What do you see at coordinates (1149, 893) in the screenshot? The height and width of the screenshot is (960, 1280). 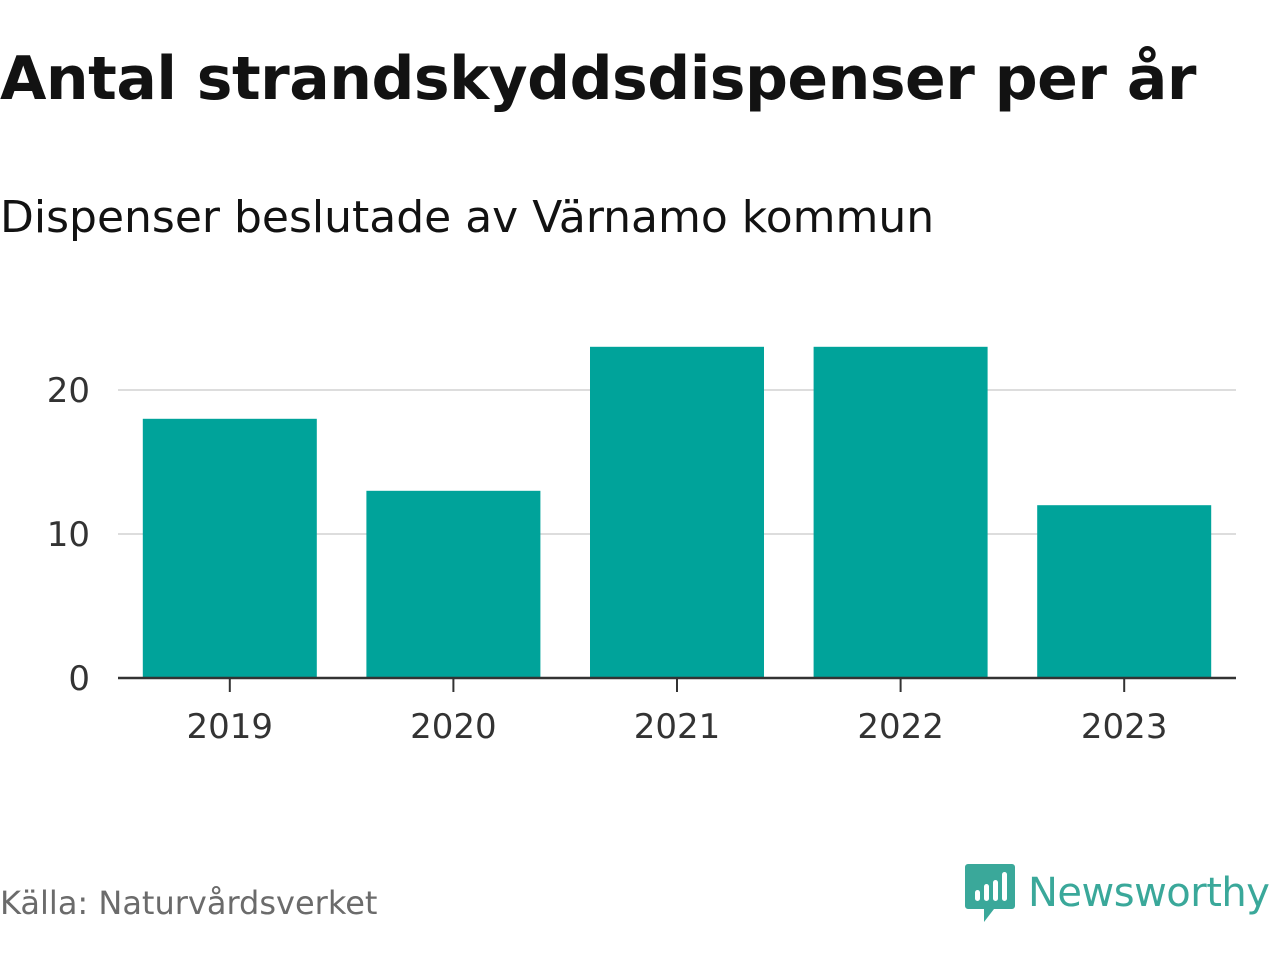 I see `brand-name: Newsworthy` at bounding box center [1149, 893].